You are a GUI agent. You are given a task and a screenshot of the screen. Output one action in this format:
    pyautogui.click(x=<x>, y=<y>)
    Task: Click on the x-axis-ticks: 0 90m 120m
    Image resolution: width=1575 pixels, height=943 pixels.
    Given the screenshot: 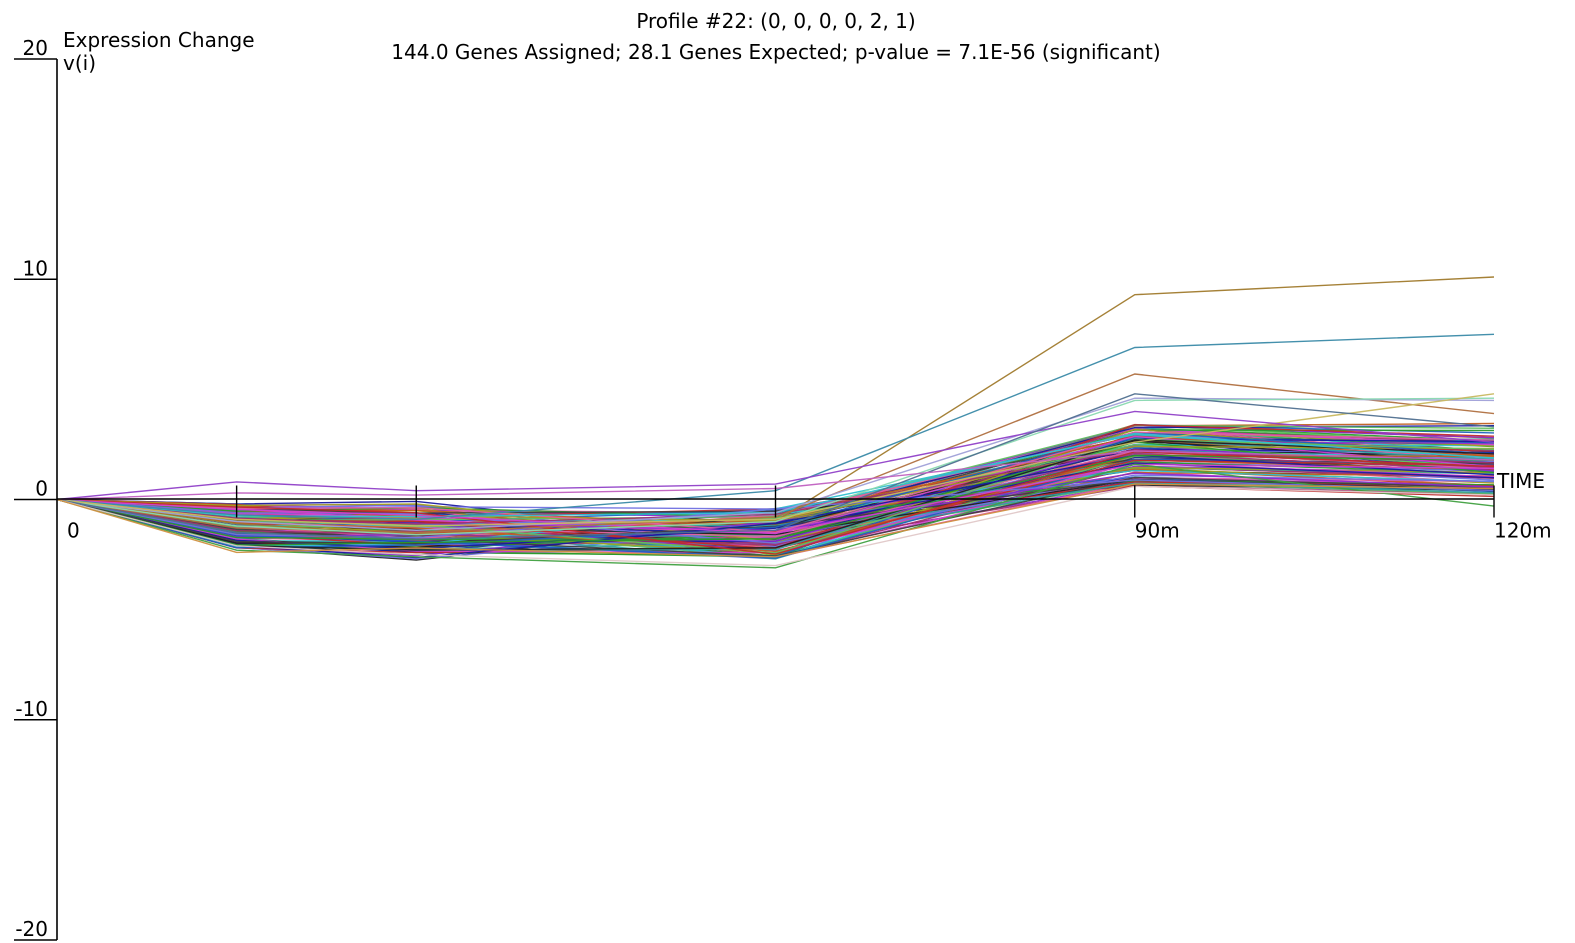 What is the action you would take?
    pyautogui.click(x=809, y=514)
    